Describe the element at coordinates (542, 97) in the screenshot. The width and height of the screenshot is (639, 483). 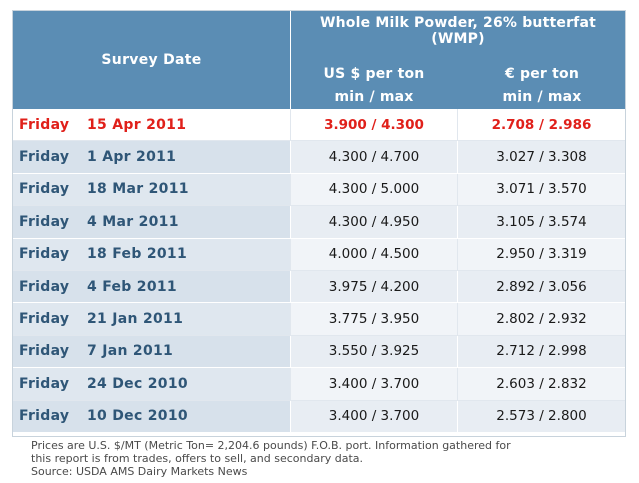
I see `eur-header-range: min / max` at that location.